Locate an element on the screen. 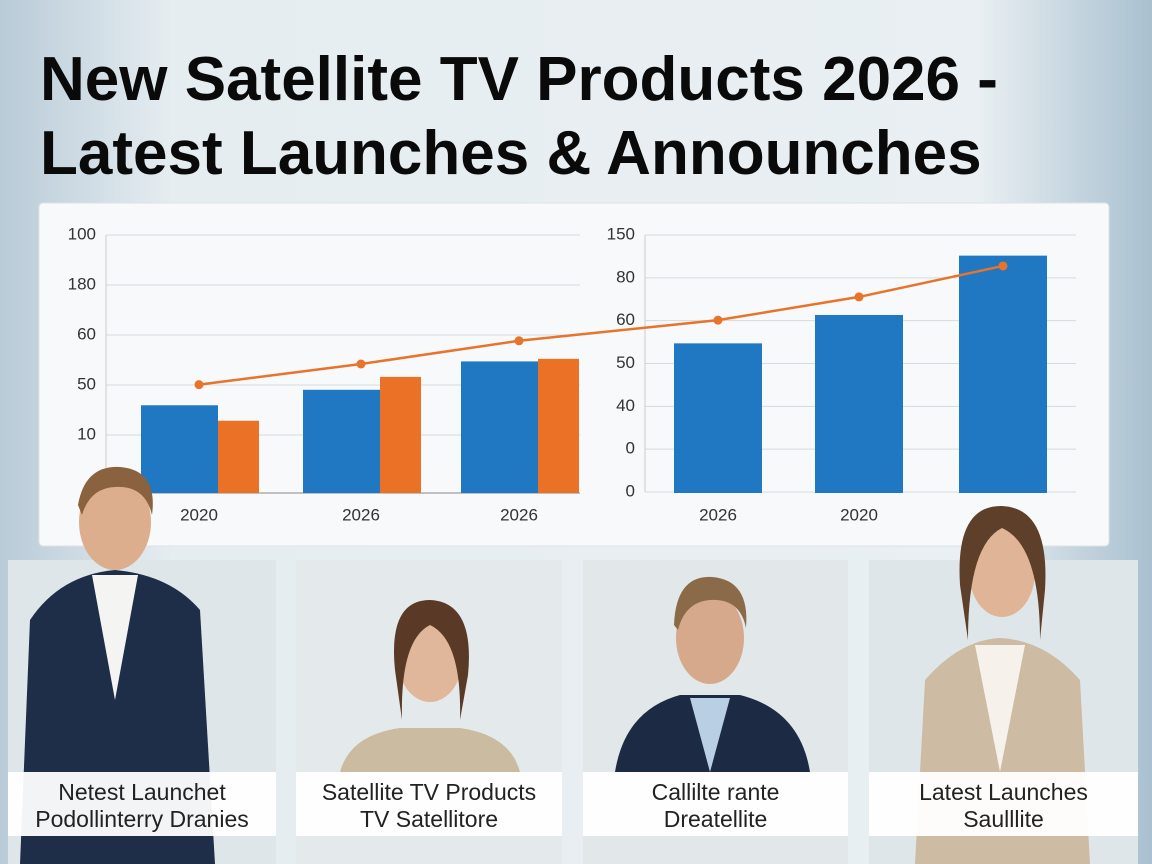 The height and width of the screenshot is (864, 1152). caption: Latest Launches is located at coordinates (1003, 792).